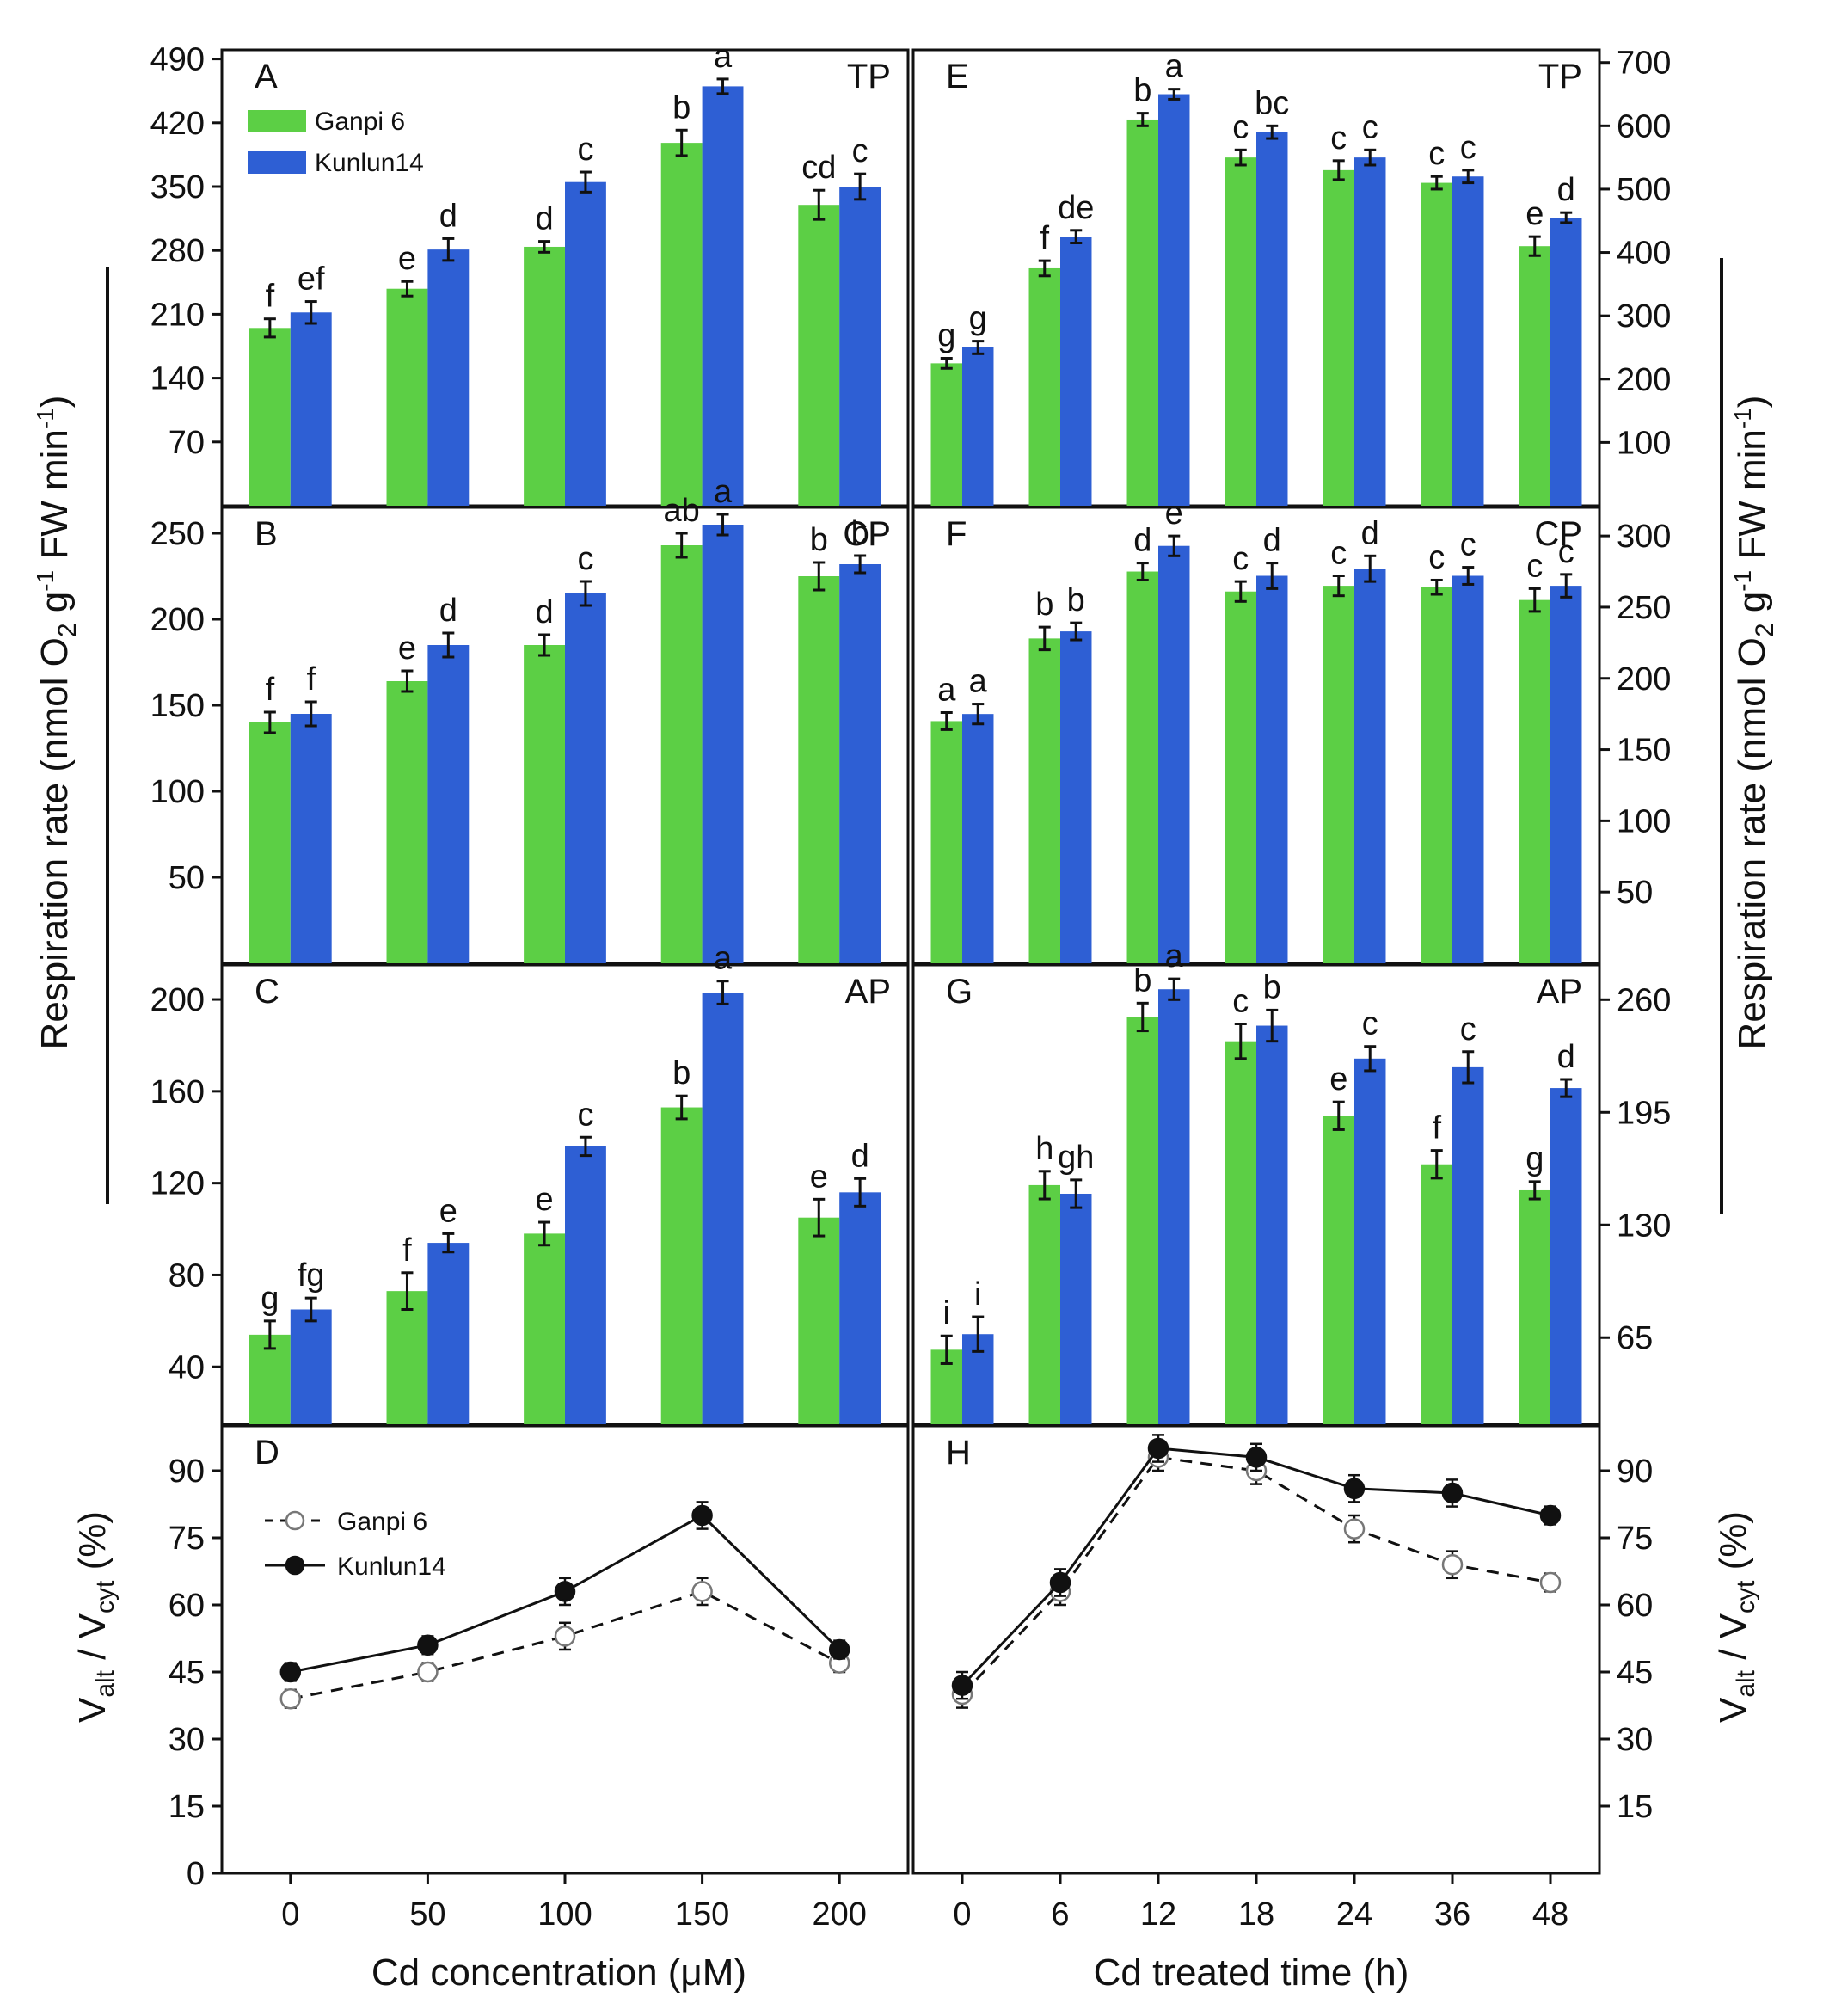 The height and width of the screenshot is (2016, 1823). What do you see at coordinates (1044, 1149) in the screenshot?
I see `significance-label: h` at bounding box center [1044, 1149].